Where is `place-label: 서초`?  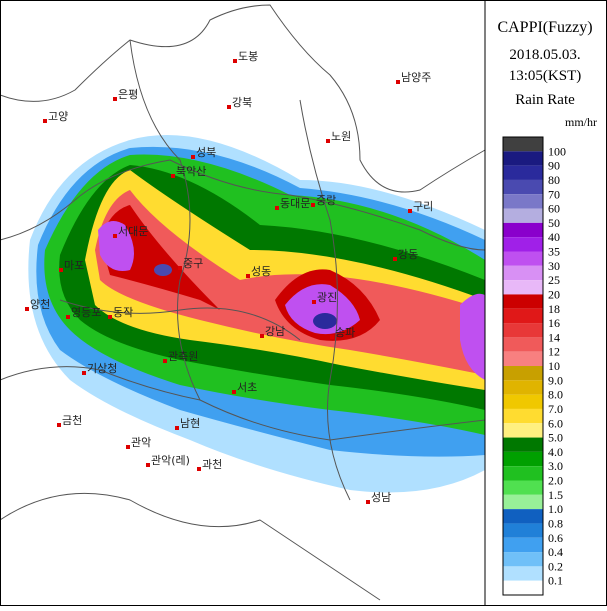
place-label: 서초 is located at coordinates (247, 387).